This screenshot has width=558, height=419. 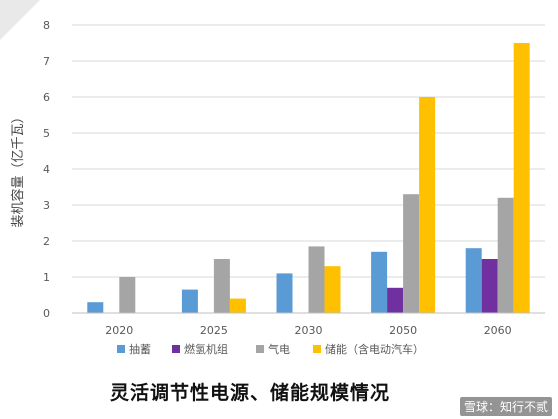 I want to click on legend-label: 气电, so click(x=279, y=349).